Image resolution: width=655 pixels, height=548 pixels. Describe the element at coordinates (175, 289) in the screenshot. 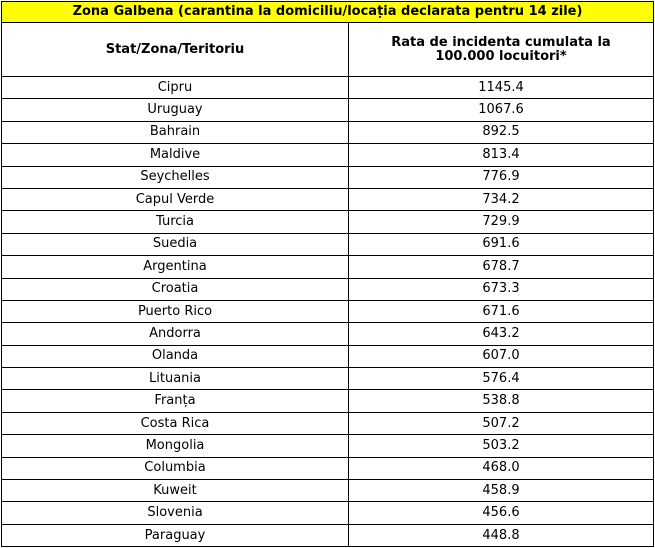

I see `country-cell: Croatia` at that location.